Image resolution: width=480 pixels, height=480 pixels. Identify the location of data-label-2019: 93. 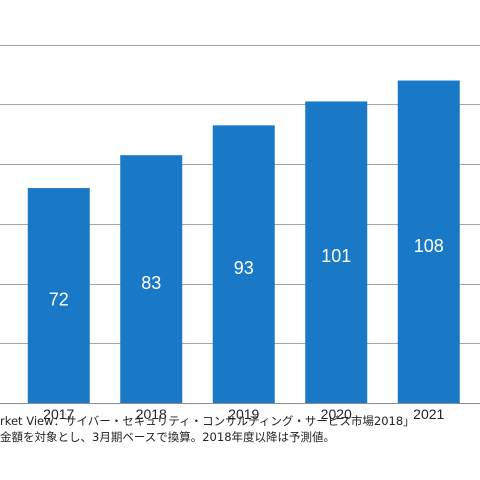
(244, 268).